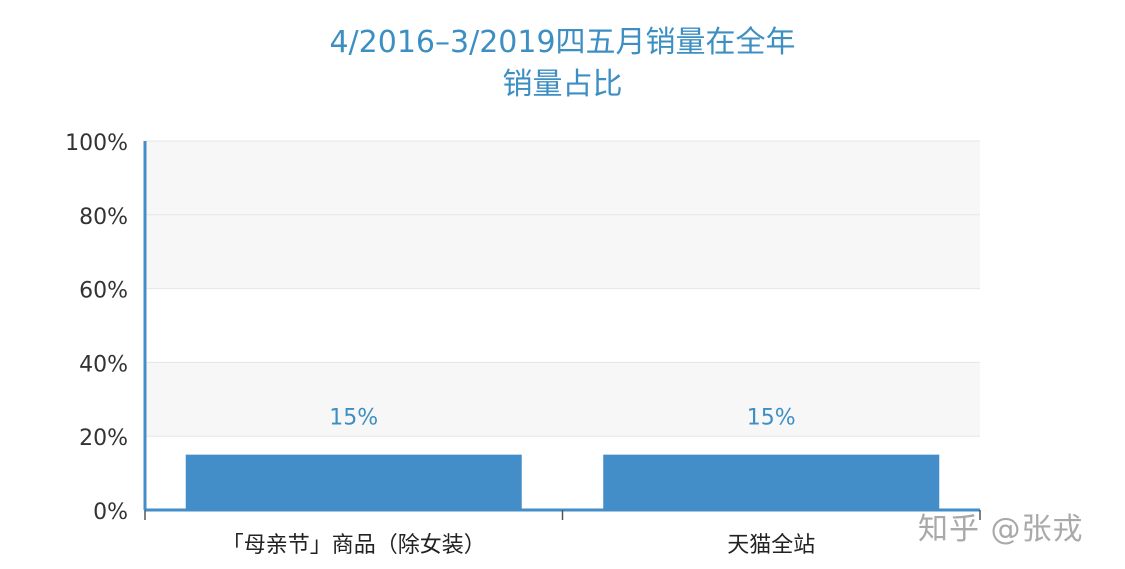  I want to click on y-tick-label: 100%, so click(96, 143).